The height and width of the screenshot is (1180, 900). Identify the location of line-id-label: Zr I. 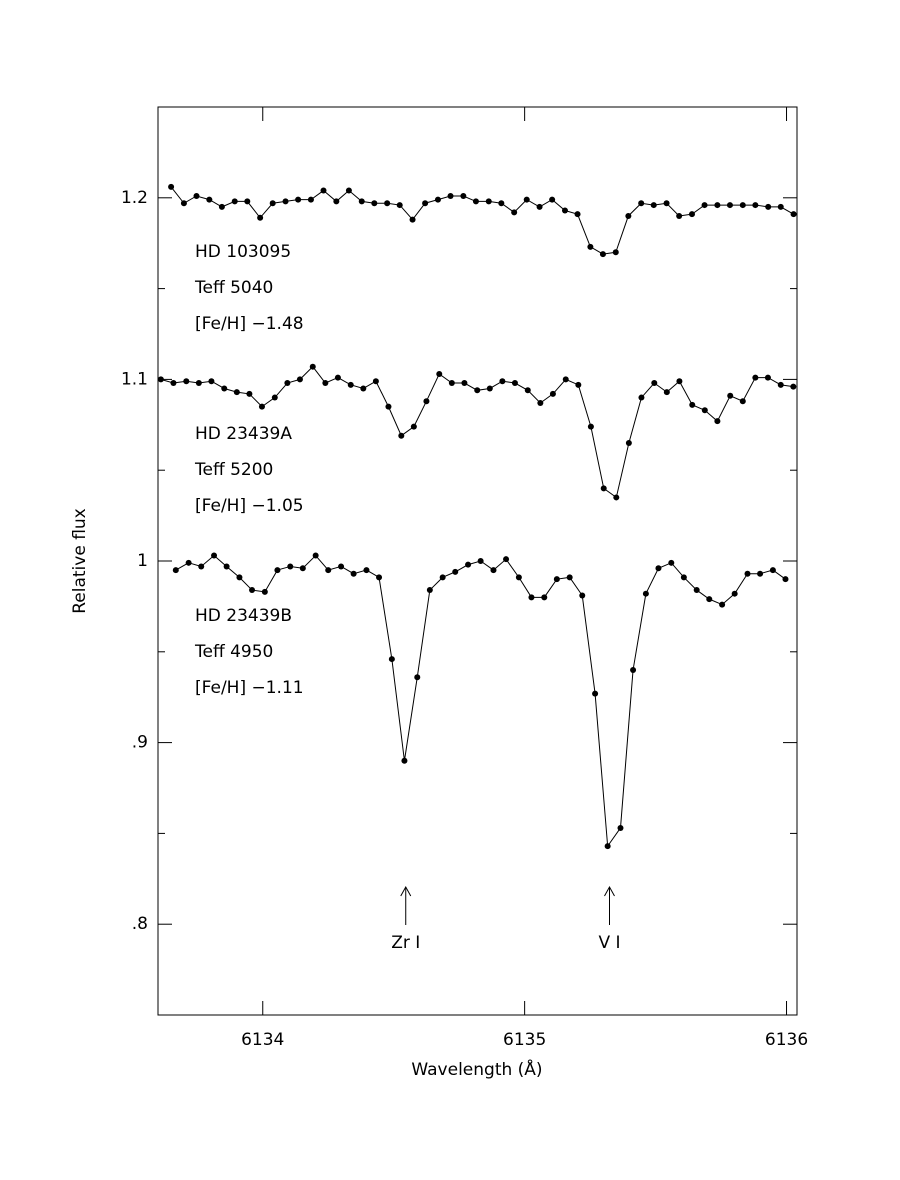
(405, 943).